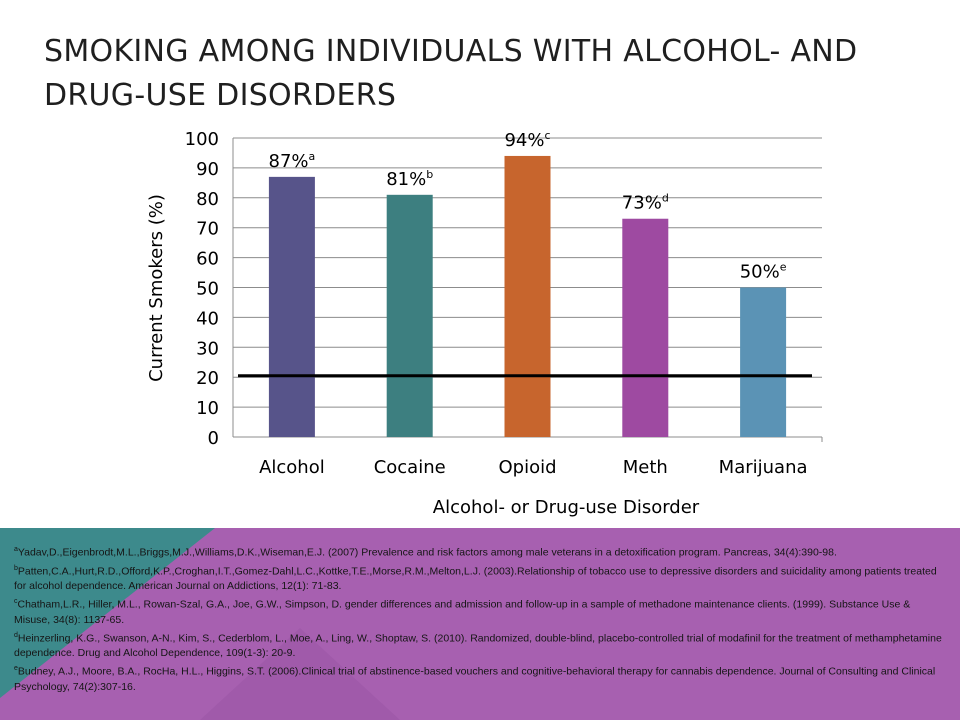  Describe the element at coordinates (213, 438) in the screenshot. I see `y-tick-label: 0` at that location.